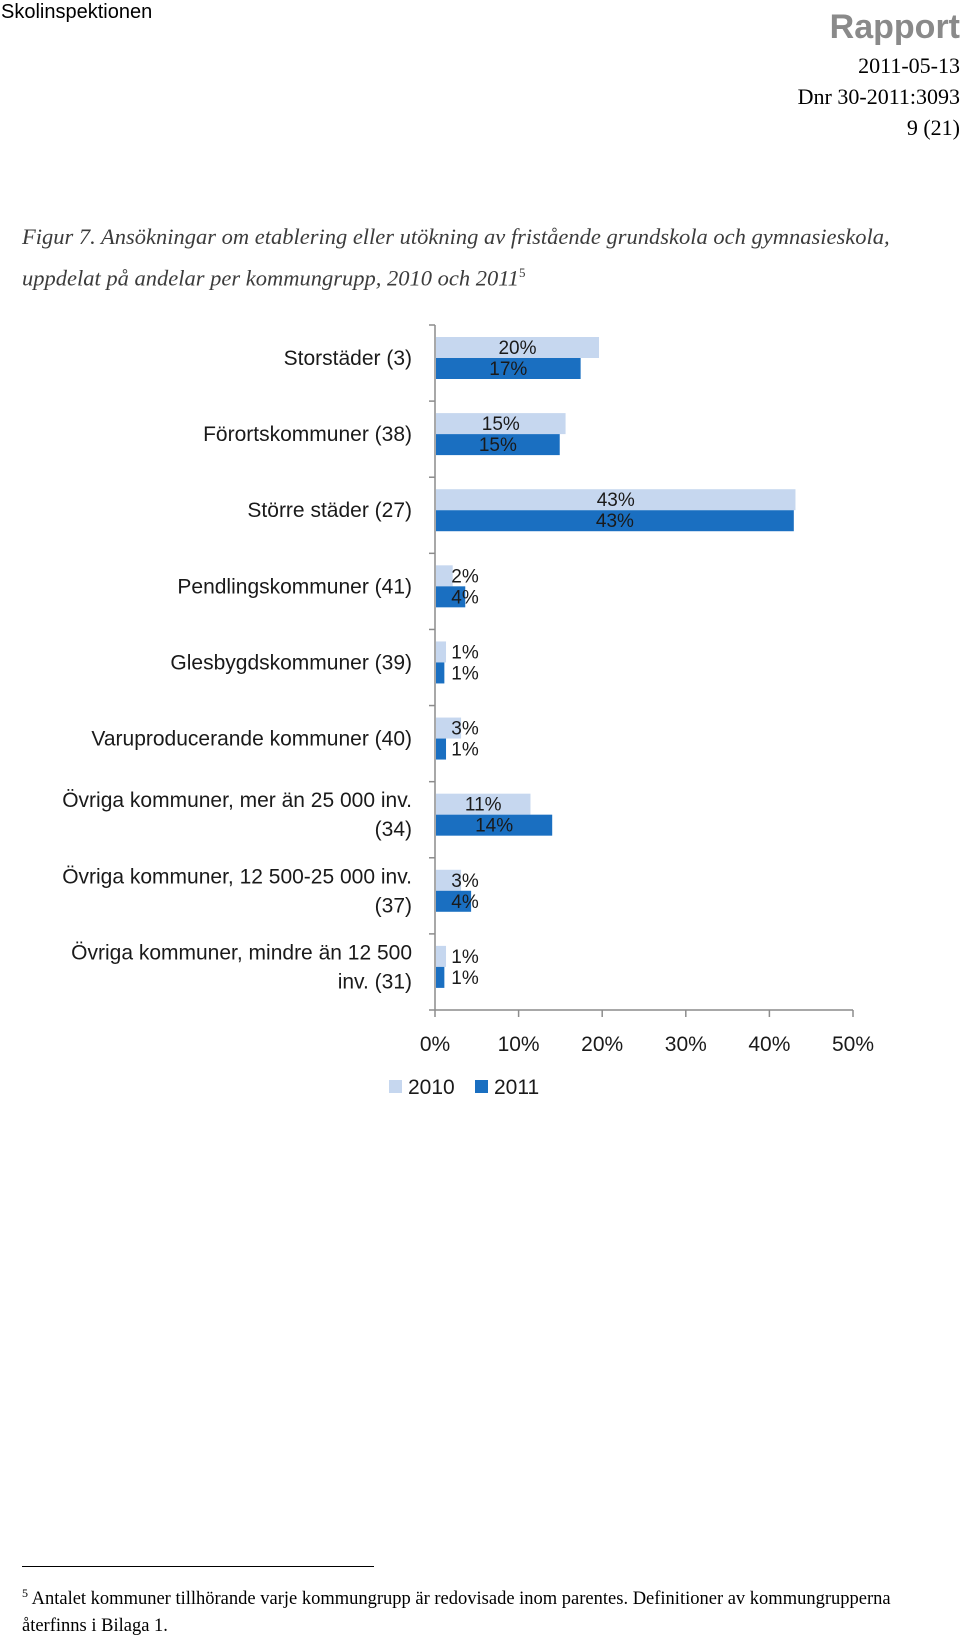 This screenshot has width=960, height=1640. I want to click on data-label-2010: 11%, so click(483, 805).